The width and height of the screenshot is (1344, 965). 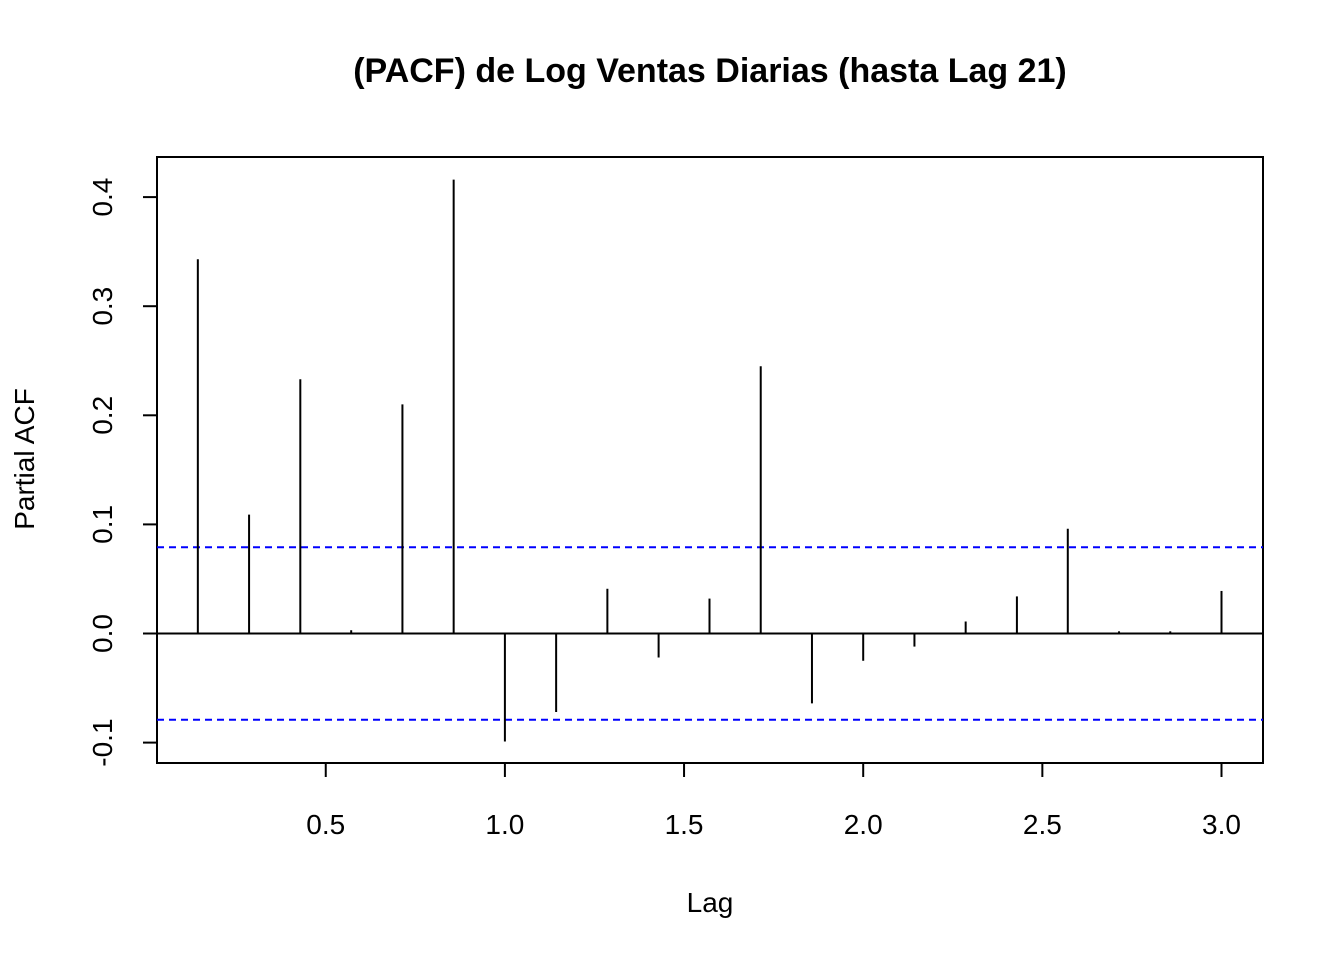 What do you see at coordinates (1221, 824) in the screenshot?
I see `x-tick-label: 3.0` at bounding box center [1221, 824].